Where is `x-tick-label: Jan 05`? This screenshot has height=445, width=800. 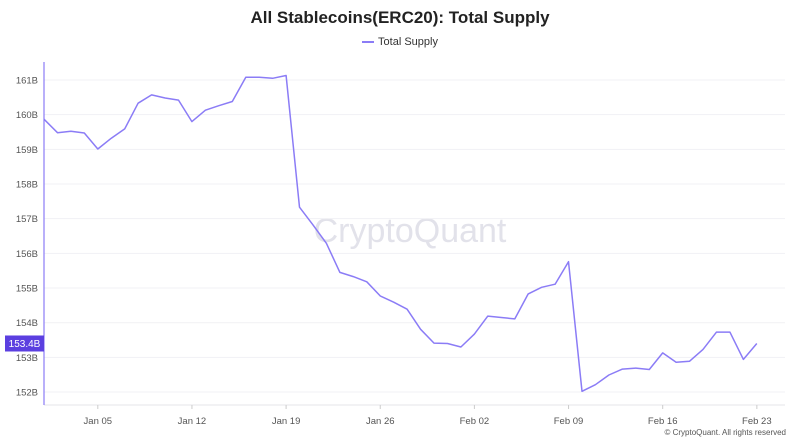
x-tick-label: Jan 05 is located at coordinates (98, 421).